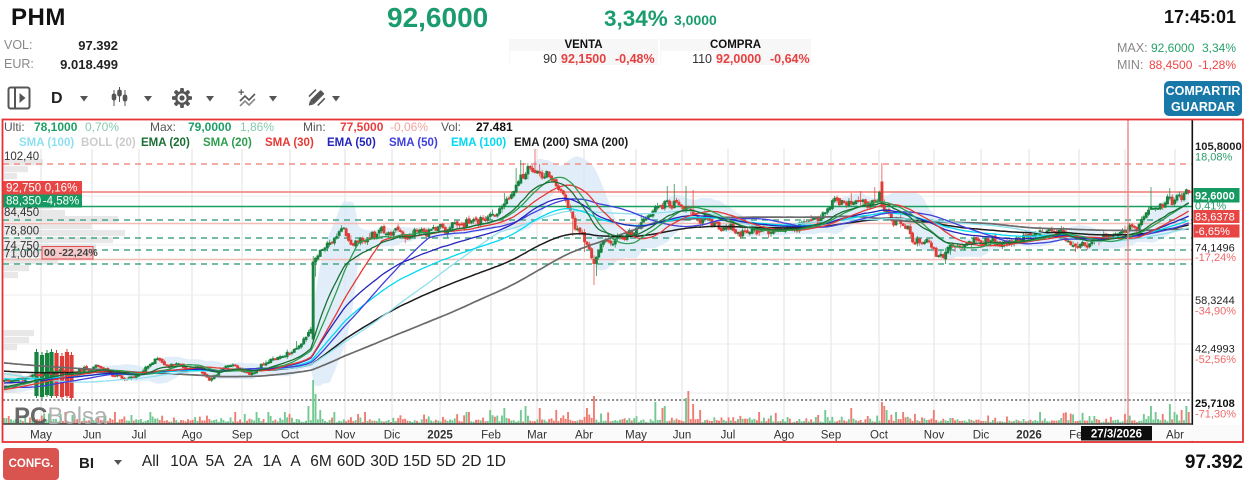  I want to click on svg-text: 18,08%, so click(1214, 158).